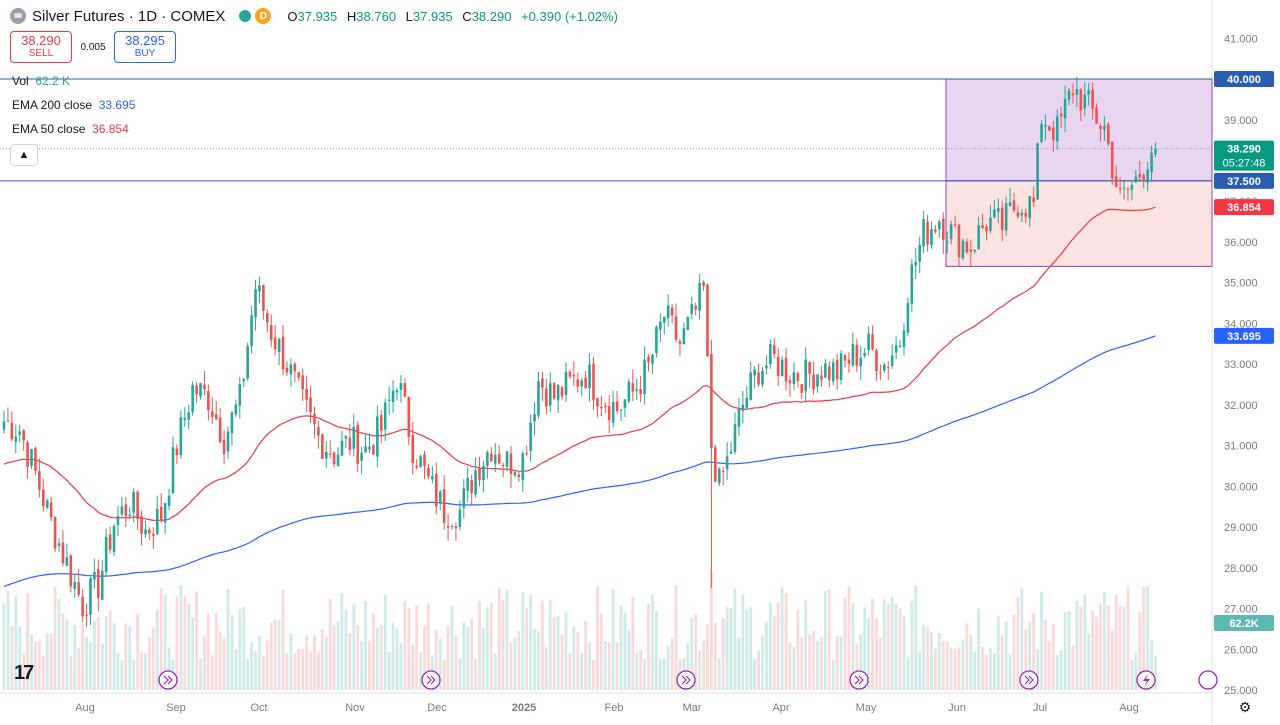 Image resolution: width=1280 pixels, height=725 pixels. What do you see at coordinates (70, 129) in the screenshot?
I see `legend-ema50: EMA 50 close 36.854` at bounding box center [70, 129].